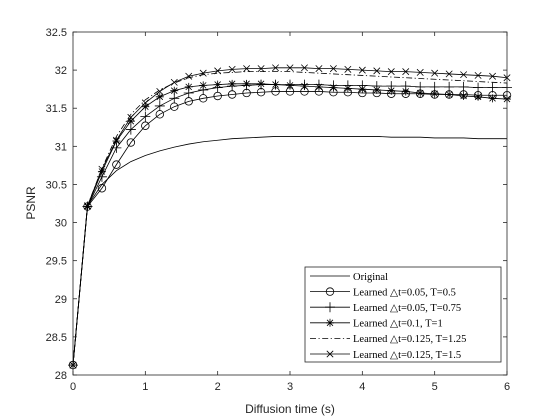 The width and height of the screenshot is (560, 420). What do you see at coordinates (145, 387) in the screenshot?
I see `x-tick-label: 1` at bounding box center [145, 387].